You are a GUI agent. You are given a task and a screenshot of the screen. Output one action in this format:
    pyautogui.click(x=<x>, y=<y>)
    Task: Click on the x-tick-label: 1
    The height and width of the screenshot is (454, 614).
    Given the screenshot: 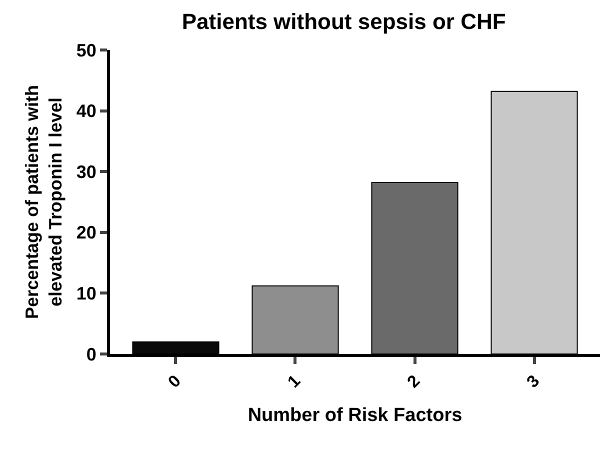 What is the action you would take?
    pyautogui.click(x=294, y=381)
    